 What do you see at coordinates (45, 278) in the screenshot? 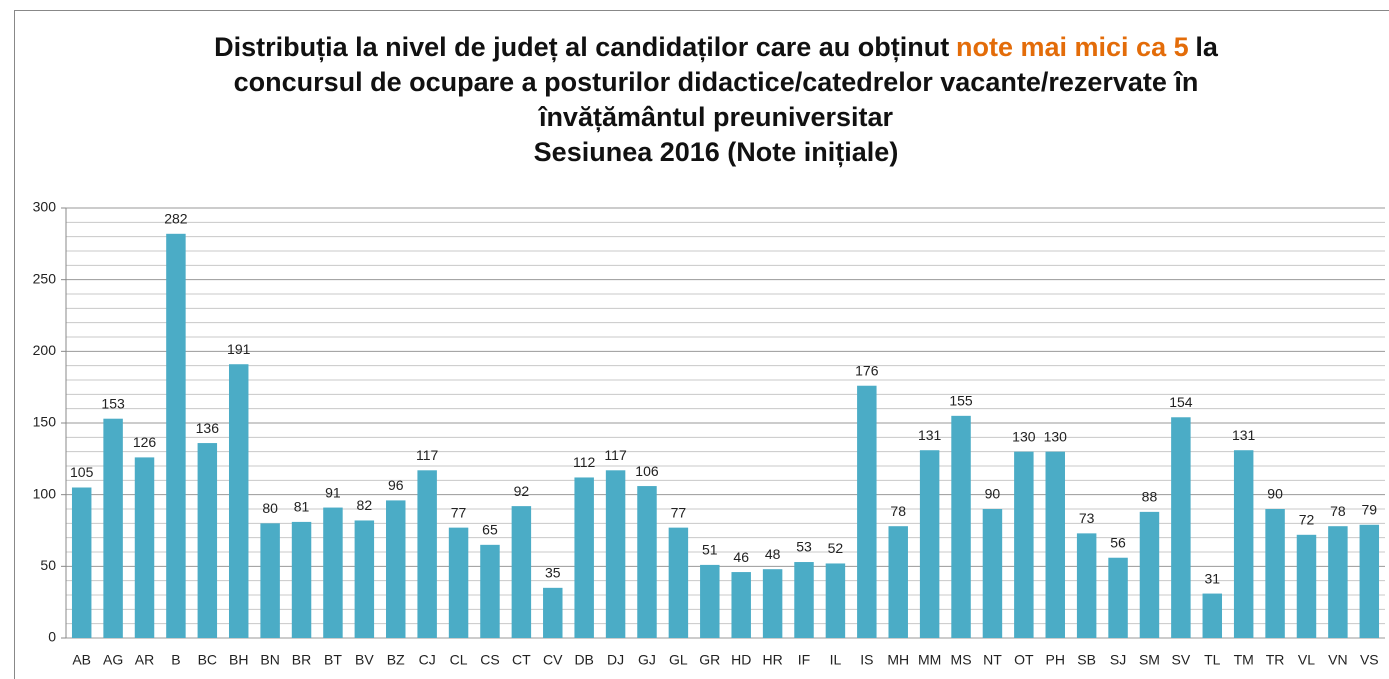
I see `y-tick-label: 250` at bounding box center [45, 278].